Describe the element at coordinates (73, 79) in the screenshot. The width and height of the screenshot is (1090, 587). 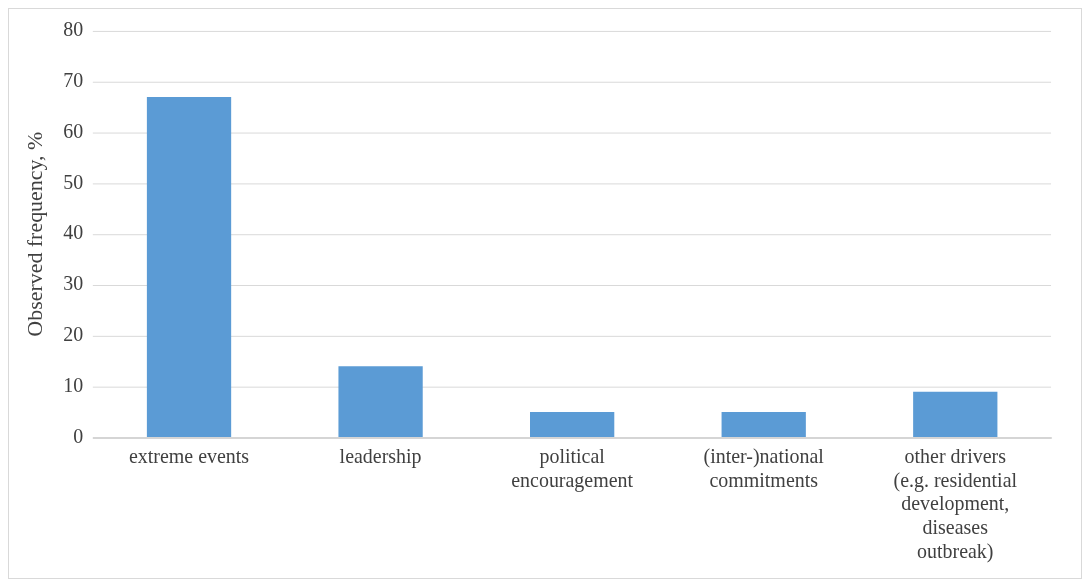
I see `y-tick-label: 70` at that location.